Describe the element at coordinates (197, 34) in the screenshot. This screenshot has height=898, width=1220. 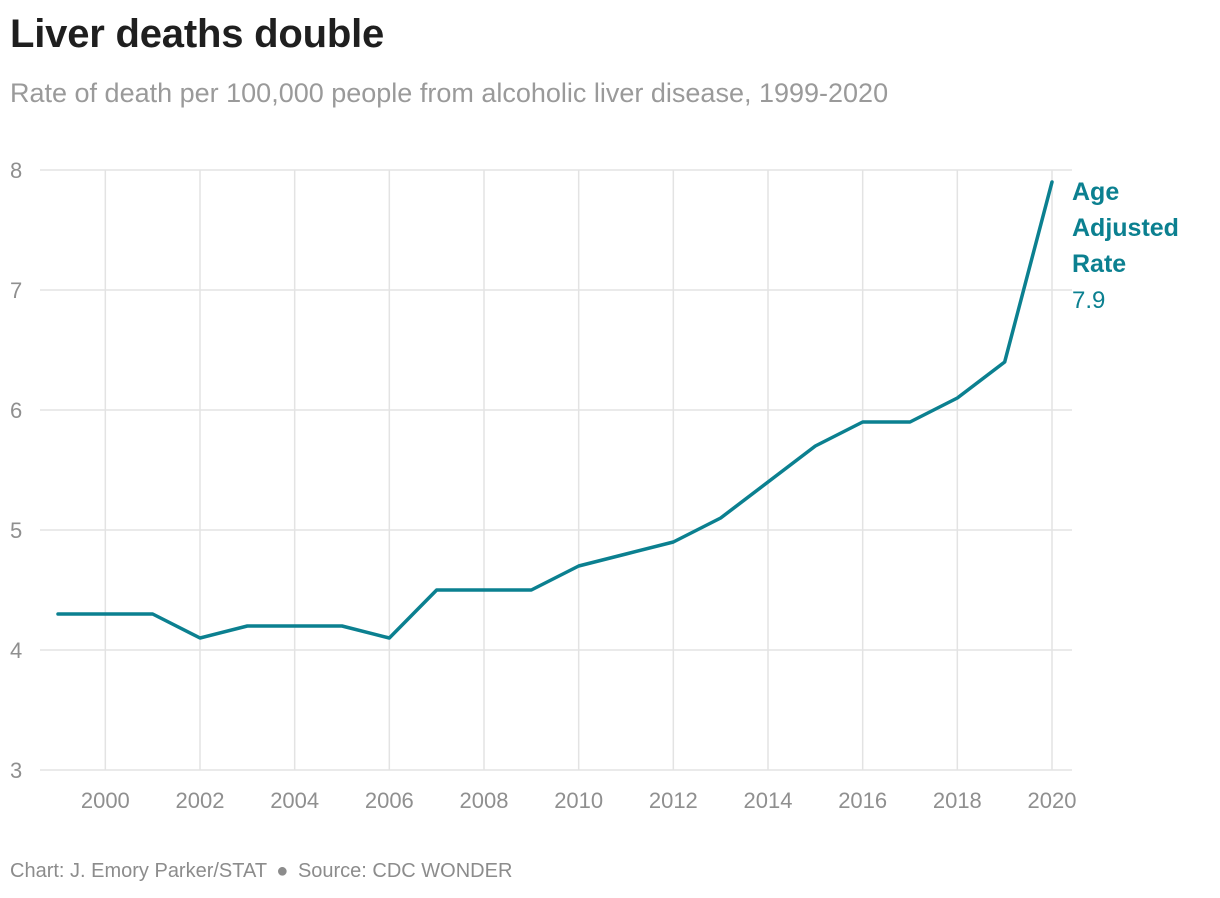
I see `chart-title: Liver deaths double` at that location.